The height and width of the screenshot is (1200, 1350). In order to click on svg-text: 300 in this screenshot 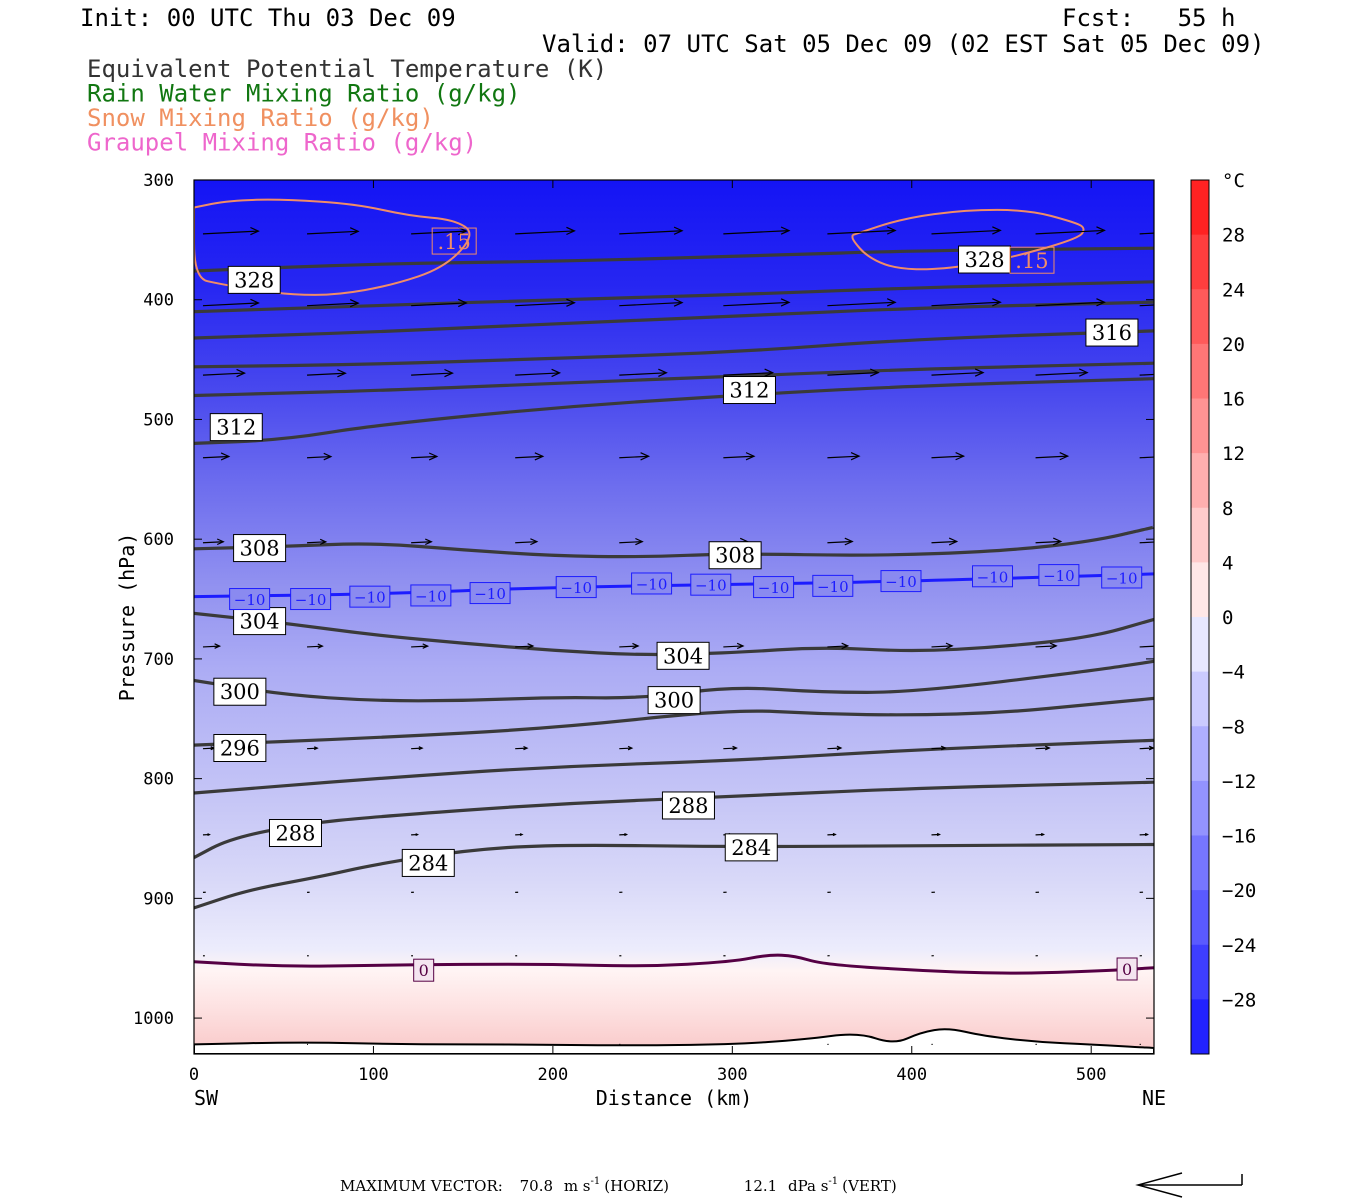, I will do `click(674, 701)`.